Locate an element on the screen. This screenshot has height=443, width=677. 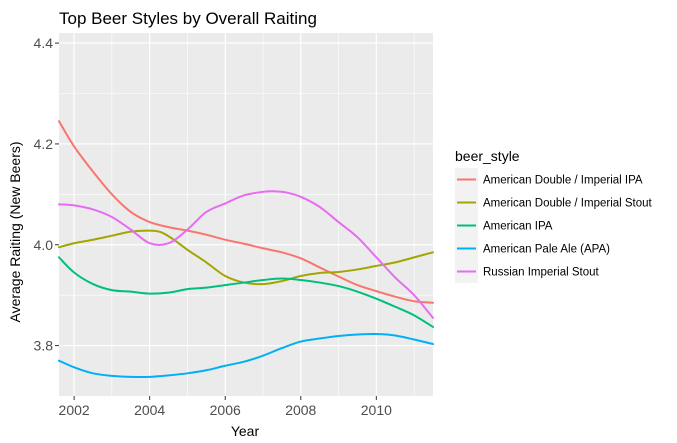
legend-label: Russian Imperial Stout is located at coordinates (541, 273).